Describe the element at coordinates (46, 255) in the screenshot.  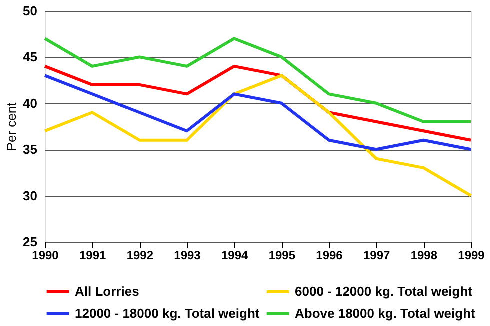
I see `x-tick-label: 1990` at that location.